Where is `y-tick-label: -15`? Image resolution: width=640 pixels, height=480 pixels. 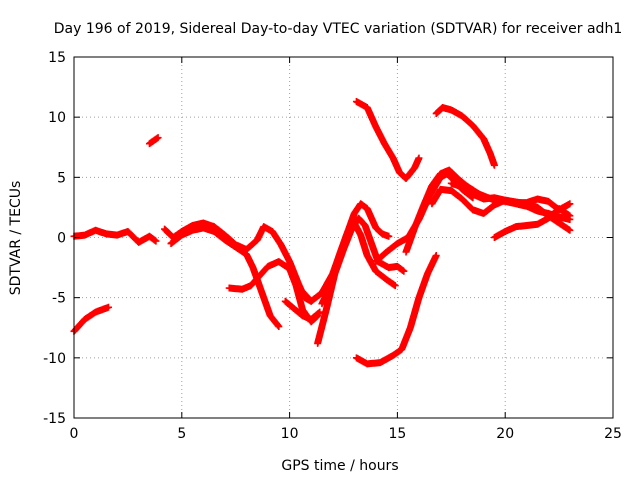
y-tick-label: -15 is located at coordinates (54, 419).